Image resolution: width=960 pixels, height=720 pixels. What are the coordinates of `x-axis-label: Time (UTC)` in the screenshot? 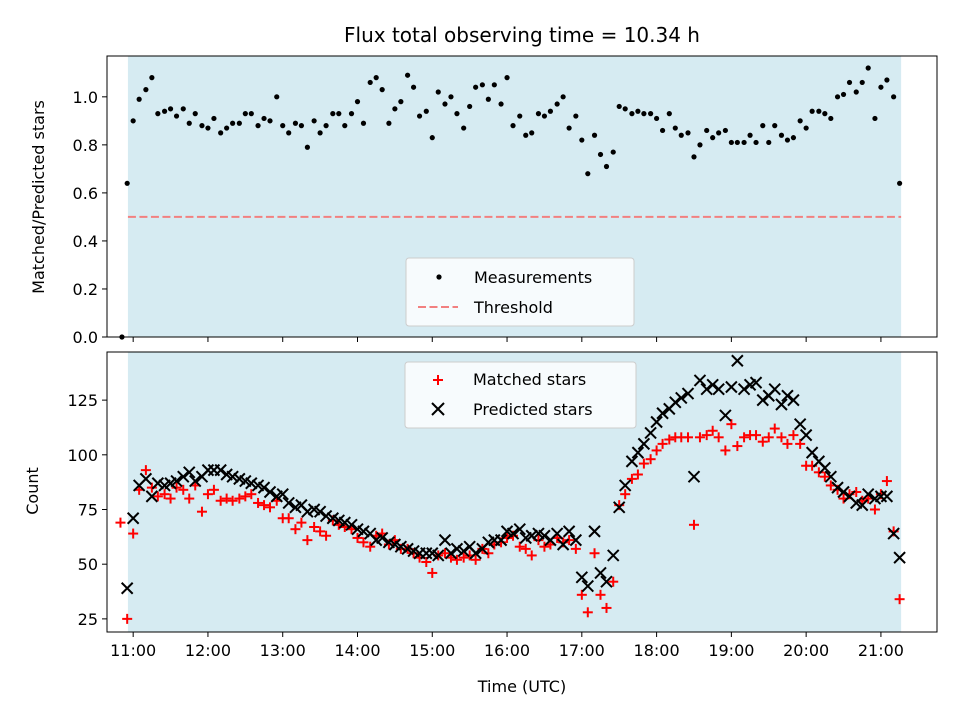 It's located at (521, 686).